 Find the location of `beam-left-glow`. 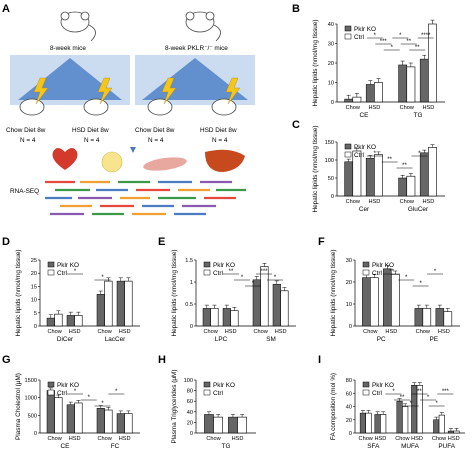

beam-left-glow is located at coordinates (70, 80).